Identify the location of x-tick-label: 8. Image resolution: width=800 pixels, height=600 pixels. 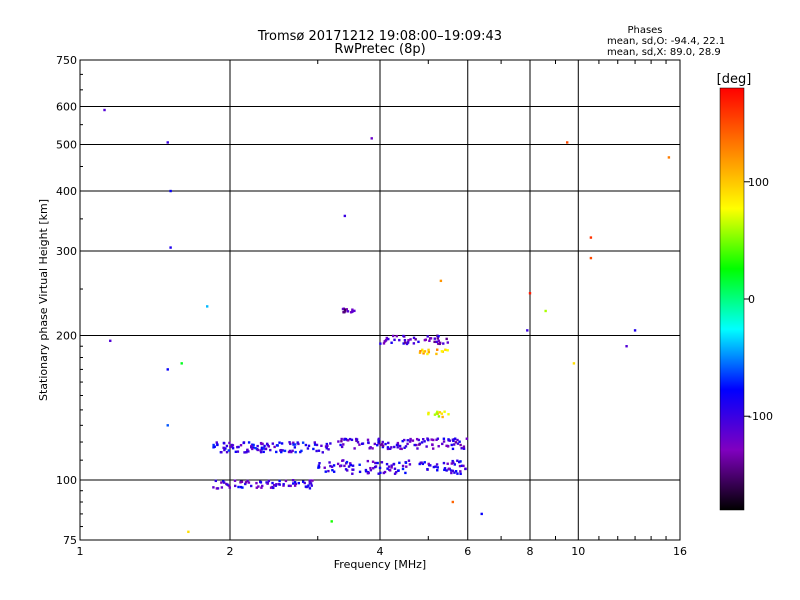
(530, 551).